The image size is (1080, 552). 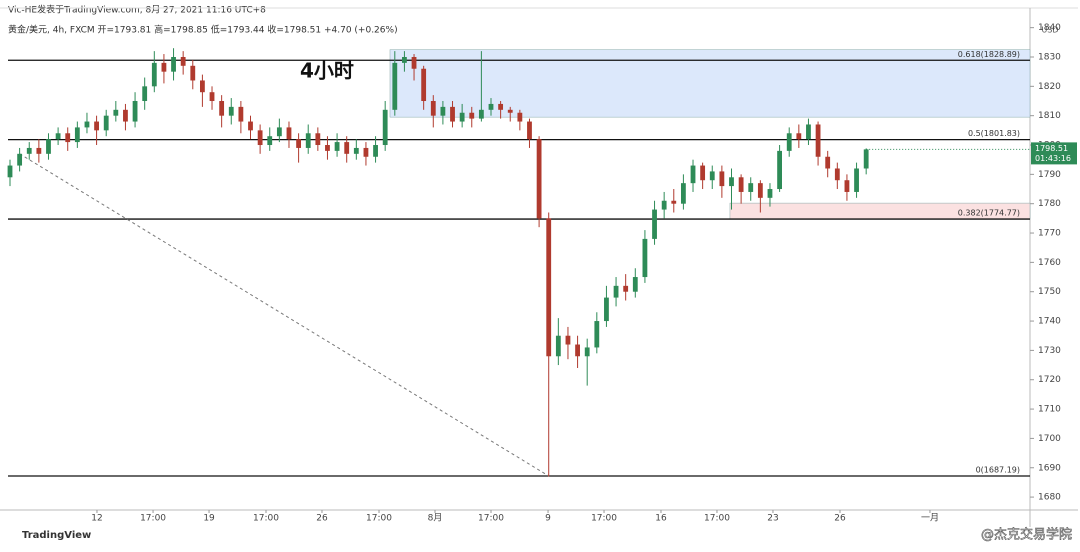 I want to click on last-price-tag, so click(x=1054, y=153).